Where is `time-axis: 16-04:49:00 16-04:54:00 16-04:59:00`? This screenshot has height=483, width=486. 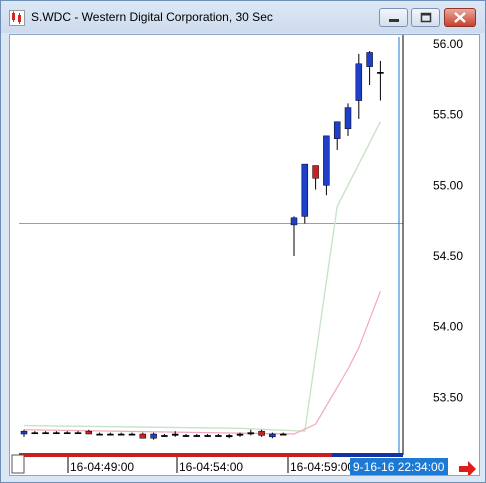
time-axis: 16-04:49:00 16-04:54:00 16-04:59:00 is located at coordinates (210, 465).